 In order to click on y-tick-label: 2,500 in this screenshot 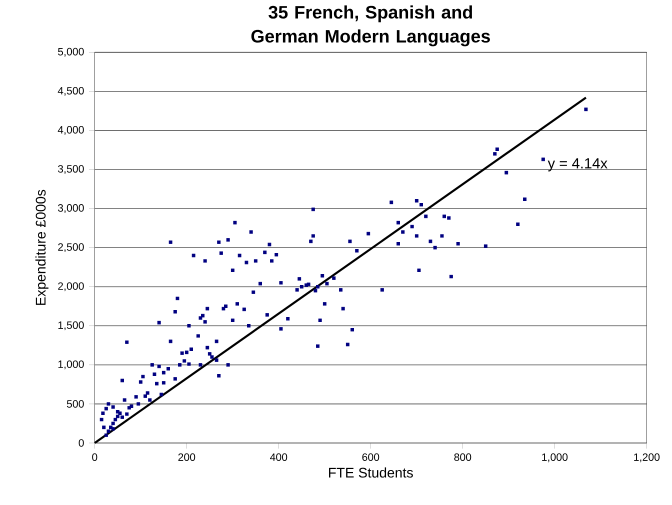, I will do `click(71, 247)`.